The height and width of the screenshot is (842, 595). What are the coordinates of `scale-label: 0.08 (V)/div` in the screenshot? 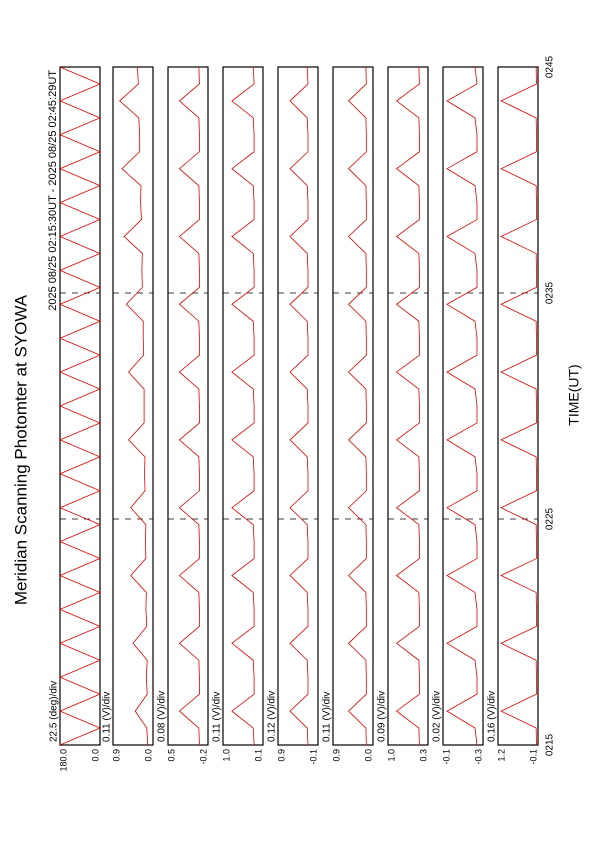 It's located at (162, 716).